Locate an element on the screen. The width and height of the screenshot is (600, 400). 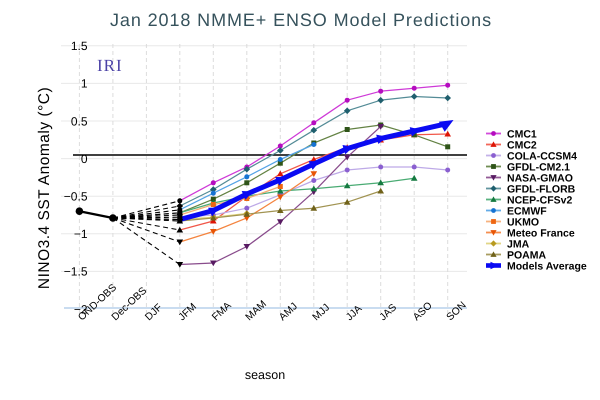
svg-text: POAMA is located at coordinates (527, 255).